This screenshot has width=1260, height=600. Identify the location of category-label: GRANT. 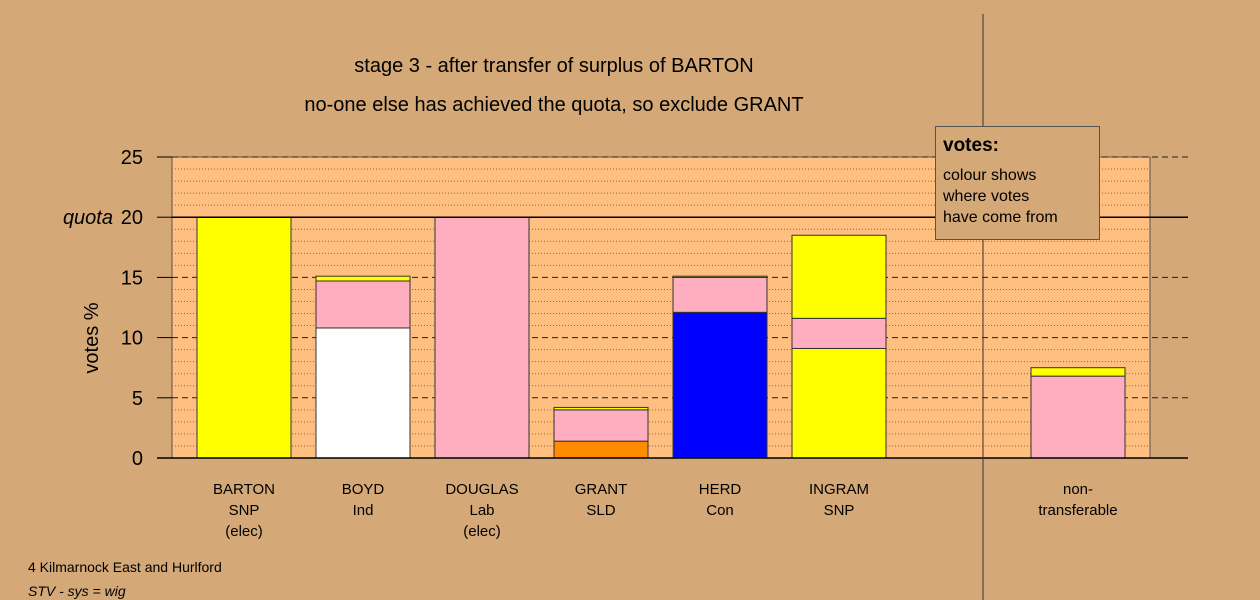
(601, 489).